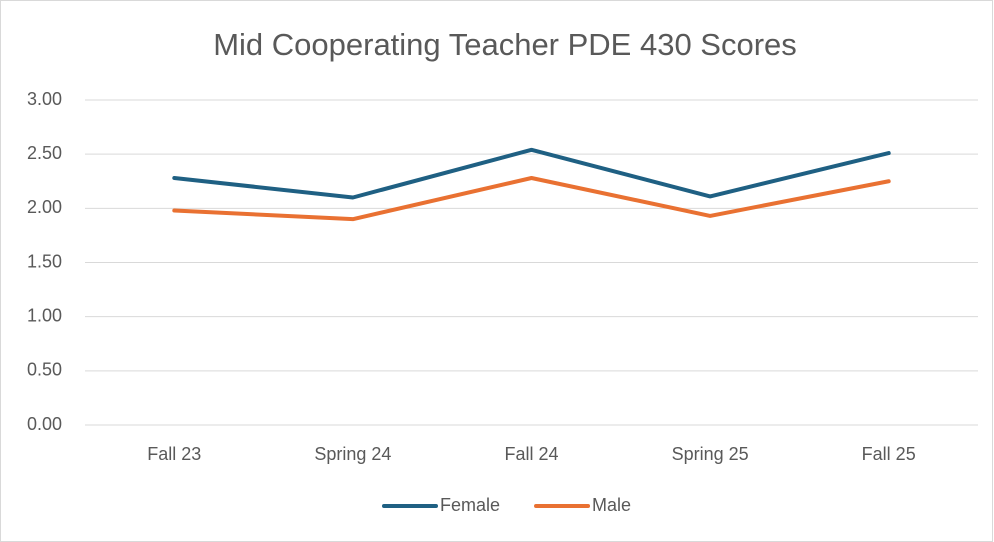 This screenshot has width=994, height=542. I want to click on chart-title: Mid Cooperating Teacher PDE 430 Scores, so click(505, 44).